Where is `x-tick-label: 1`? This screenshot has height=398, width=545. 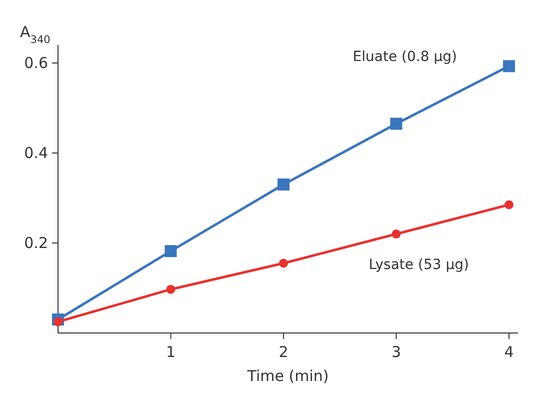
x-tick-label: 1 is located at coordinates (171, 352).